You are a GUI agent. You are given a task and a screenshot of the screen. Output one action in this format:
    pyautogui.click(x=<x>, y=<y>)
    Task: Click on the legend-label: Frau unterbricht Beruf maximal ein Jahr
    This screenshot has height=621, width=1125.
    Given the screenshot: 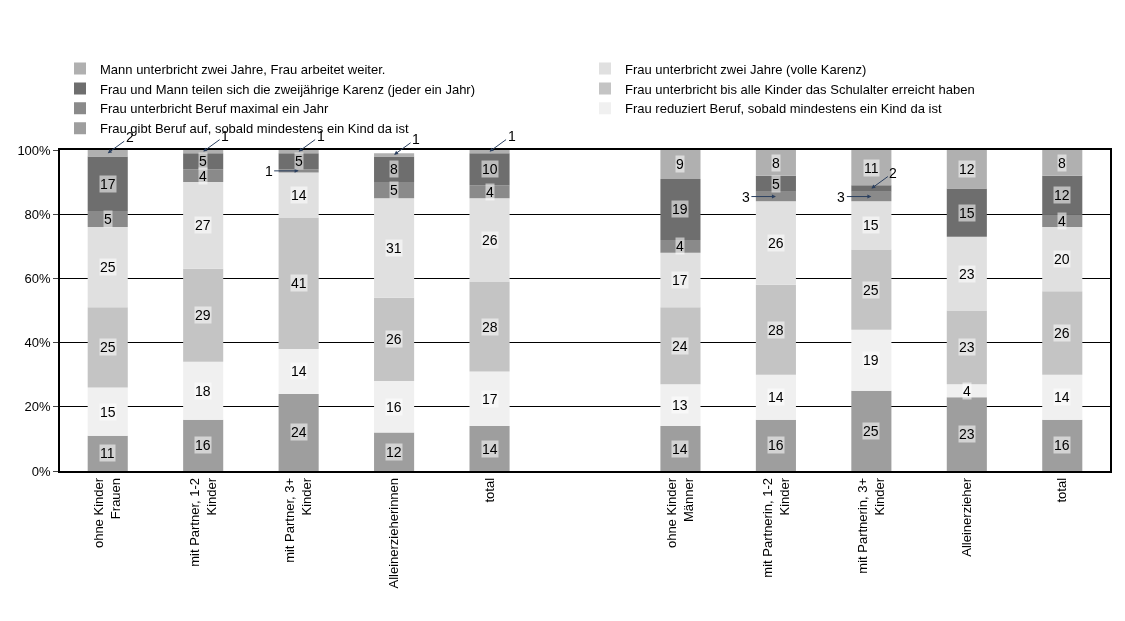 What is the action you would take?
    pyautogui.click(x=214, y=109)
    